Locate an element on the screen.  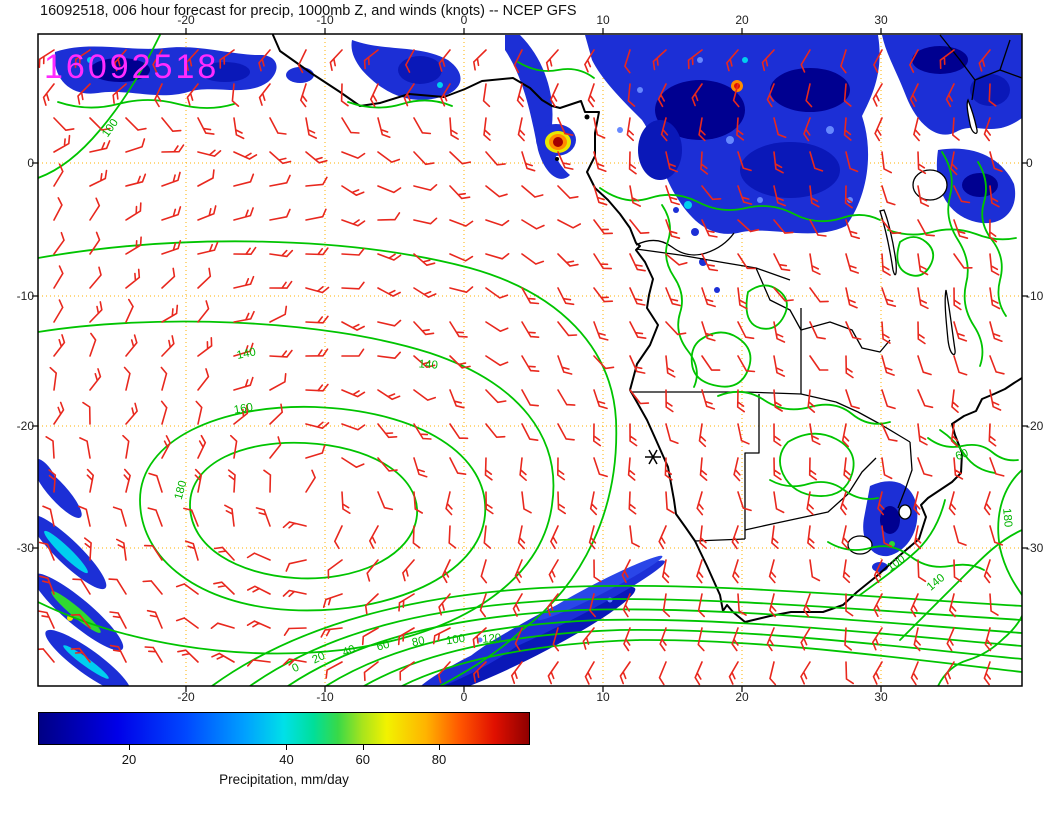
colorbar-tick: 80 is located at coordinates (439, 756).